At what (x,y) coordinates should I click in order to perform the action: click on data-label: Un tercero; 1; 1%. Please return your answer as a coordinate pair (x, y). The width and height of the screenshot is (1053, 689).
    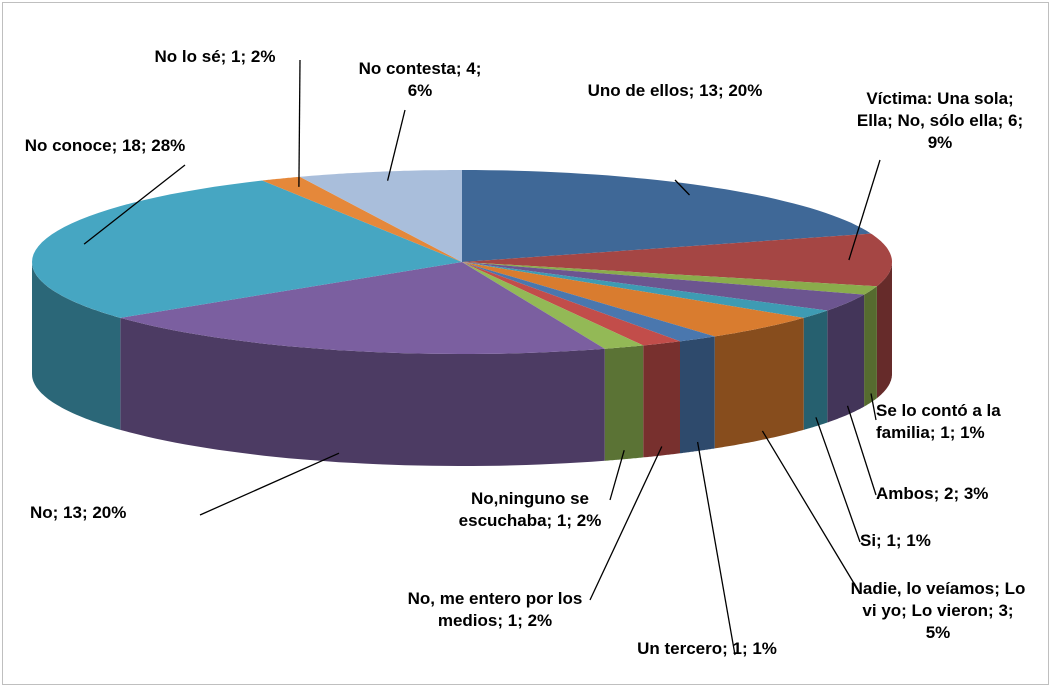
    Looking at the image, I should click on (707, 648).